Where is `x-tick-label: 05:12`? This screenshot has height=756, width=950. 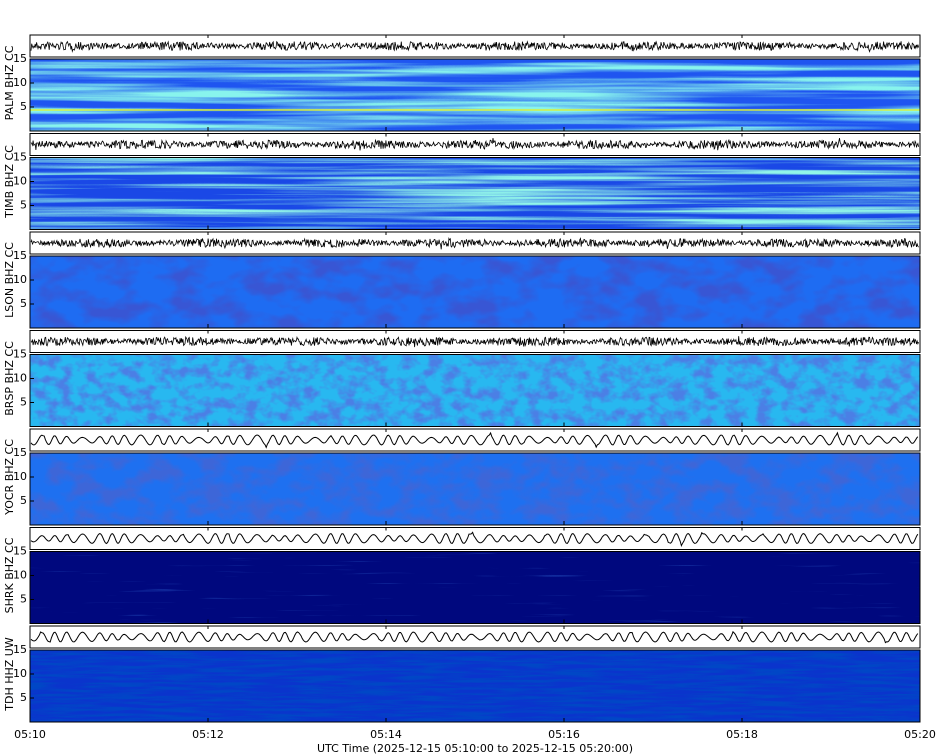 x-tick-label: 05:12 is located at coordinates (208, 734).